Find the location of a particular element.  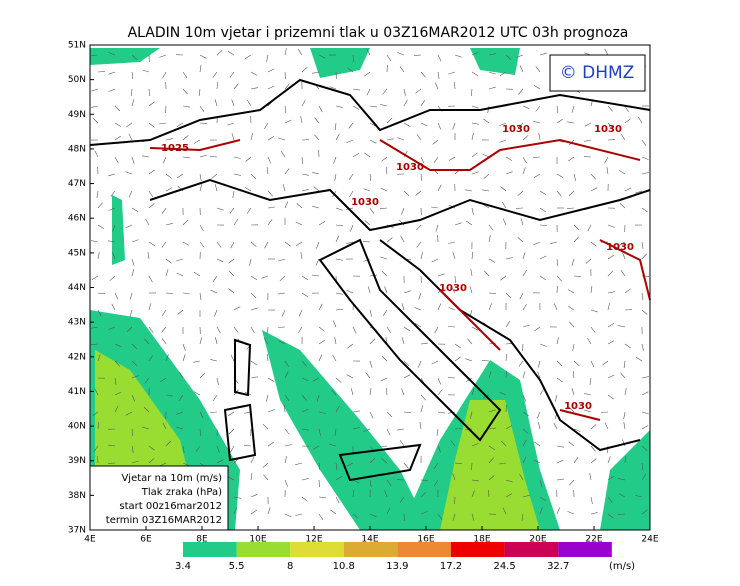

lat-label: 46N is located at coordinates (77, 219).